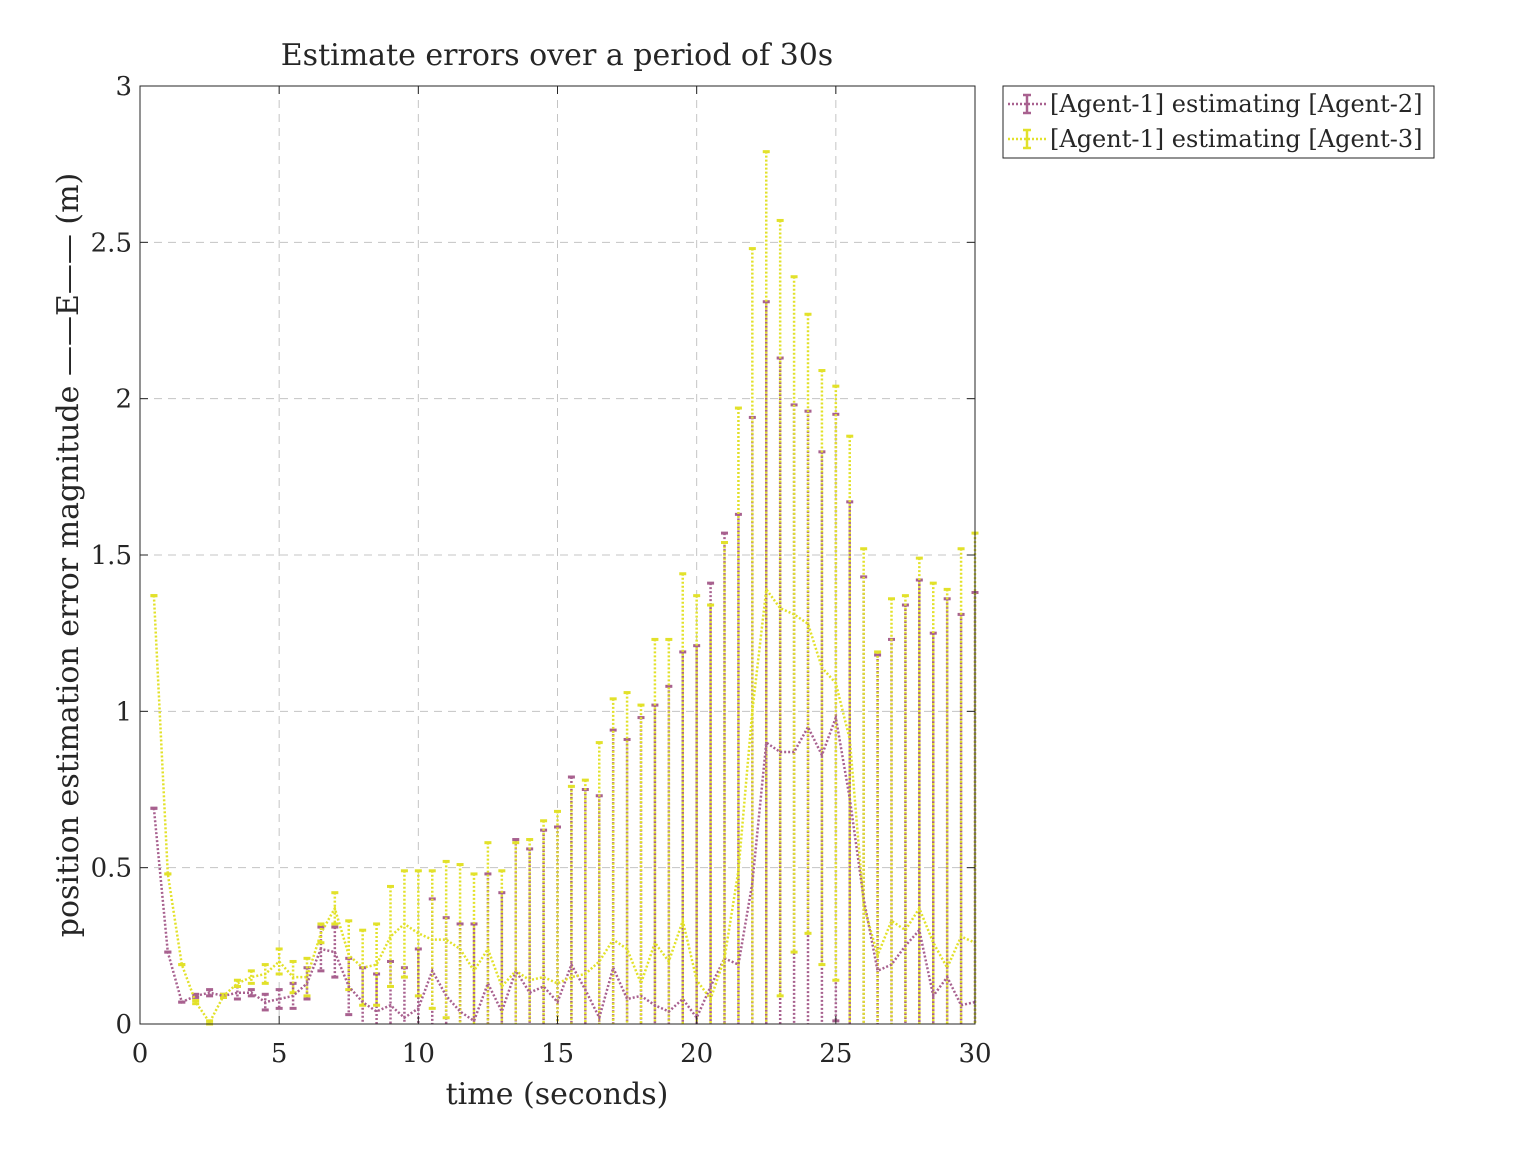 The width and height of the screenshot is (1536, 1152). What do you see at coordinates (123, 400) in the screenshot?
I see `y-tick-label: 2` at bounding box center [123, 400].